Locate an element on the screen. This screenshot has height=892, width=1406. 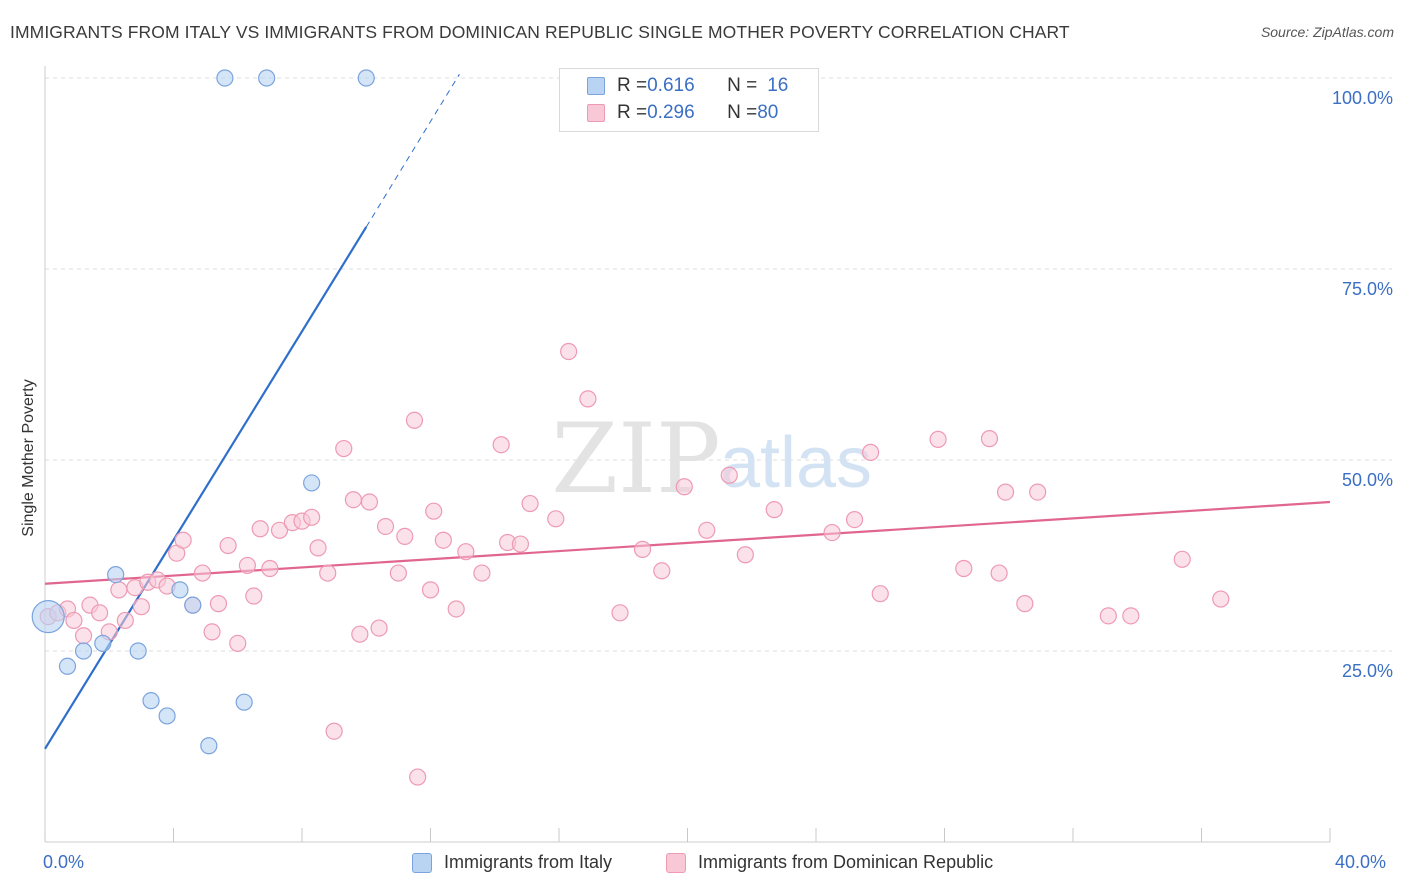
legend-row-italy: R = 0.616 N = 16 is located at coordinates (687, 86).